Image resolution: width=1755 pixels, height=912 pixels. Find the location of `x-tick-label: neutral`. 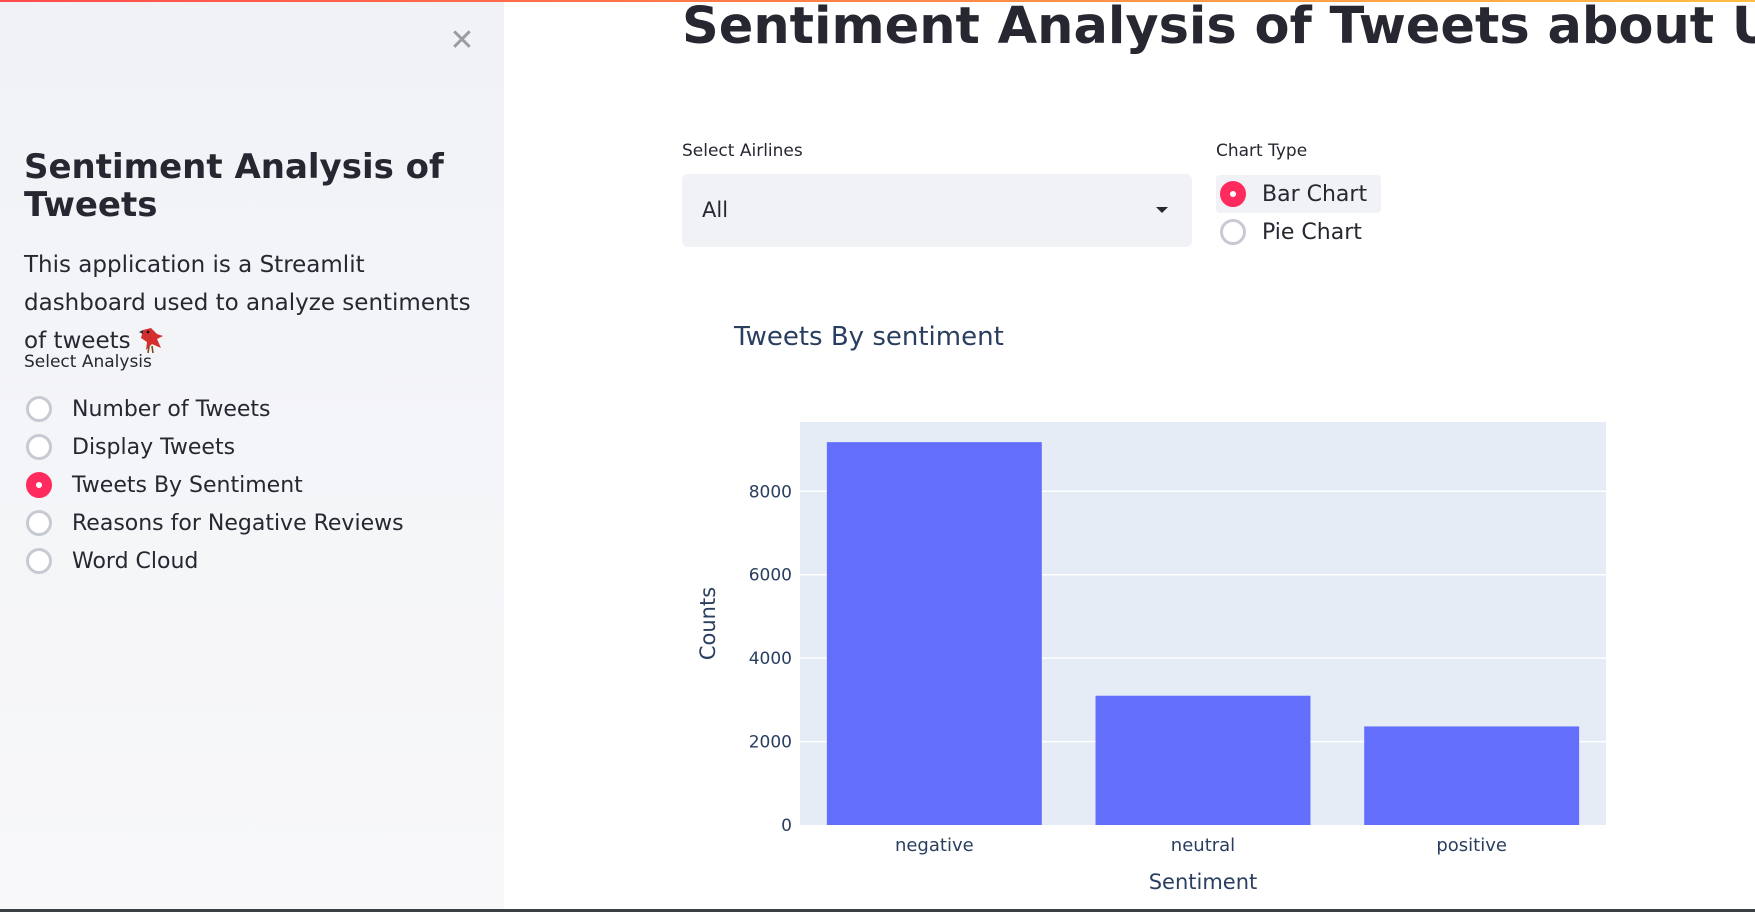

x-tick-label: neutral is located at coordinates (1203, 845).